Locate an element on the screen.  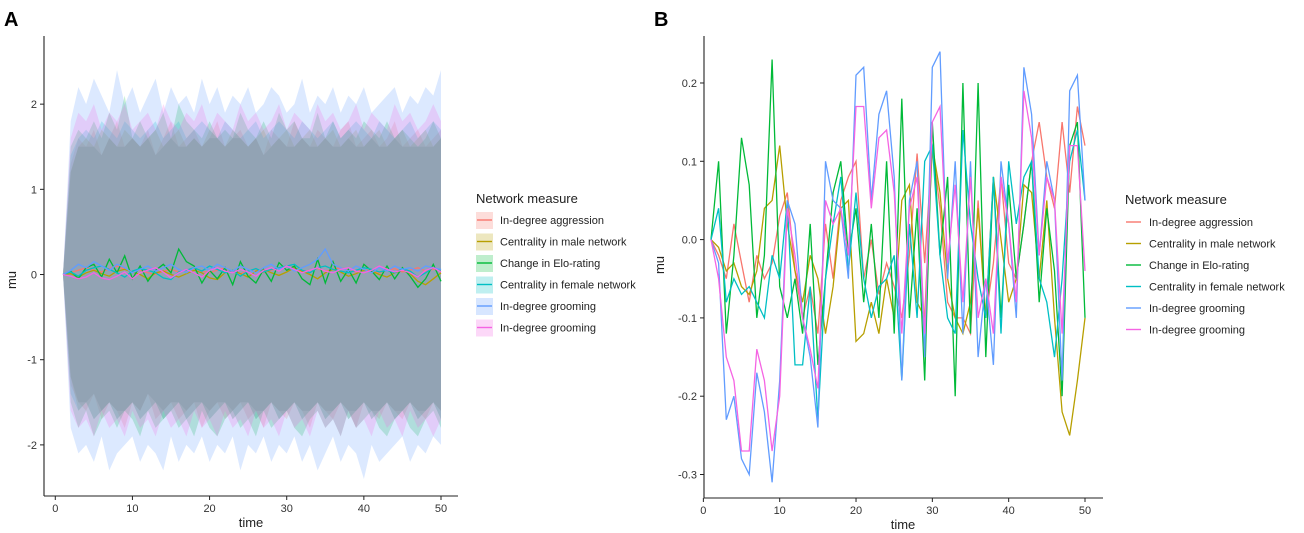
panel-a-legend-label-5: In-degree grooming is located at coordinates (548, 329).